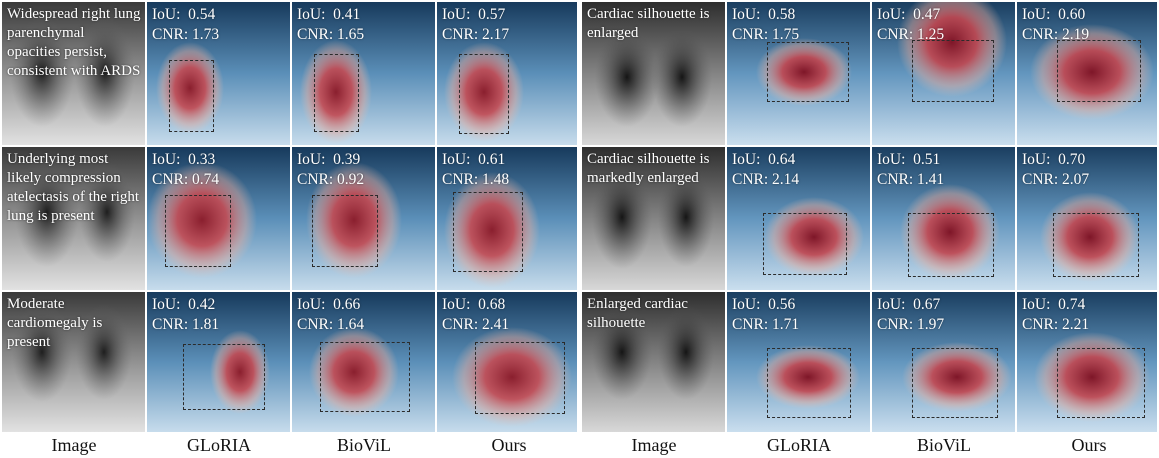 The image size is (1159, 458). Describe the element at coordinates (363, 73) in the screenshot. I see `biovil-cell: IoU: 0.41 CNR: 1.65` at that location.